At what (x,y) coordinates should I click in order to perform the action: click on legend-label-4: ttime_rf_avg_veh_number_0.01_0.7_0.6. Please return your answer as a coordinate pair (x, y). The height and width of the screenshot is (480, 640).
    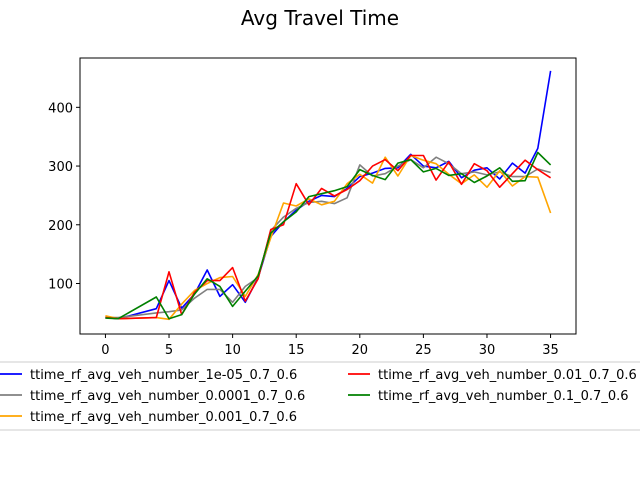
    Looking at the image, I should click on (507, 375).